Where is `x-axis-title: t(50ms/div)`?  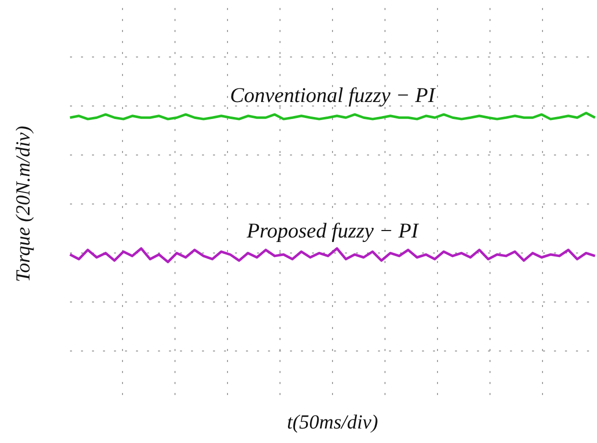
x-axis-title: t(50ms/div) is located at coordinates (332, 422).